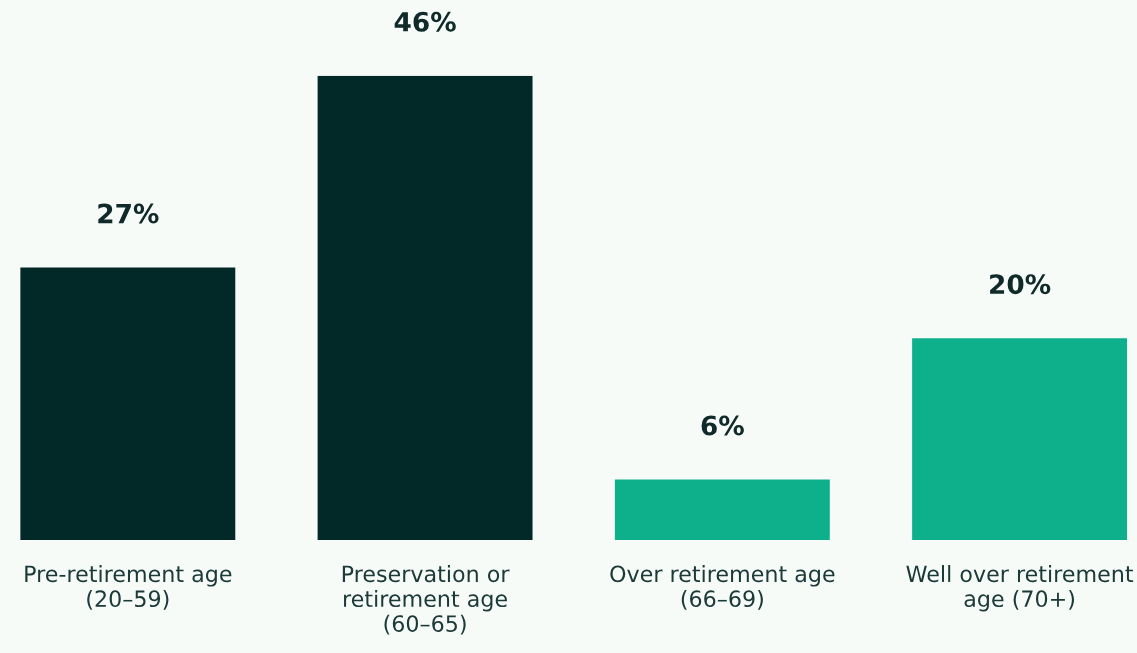 The image size is (1137, 653). I want to click on data-label: 27%, so click(128, 213).